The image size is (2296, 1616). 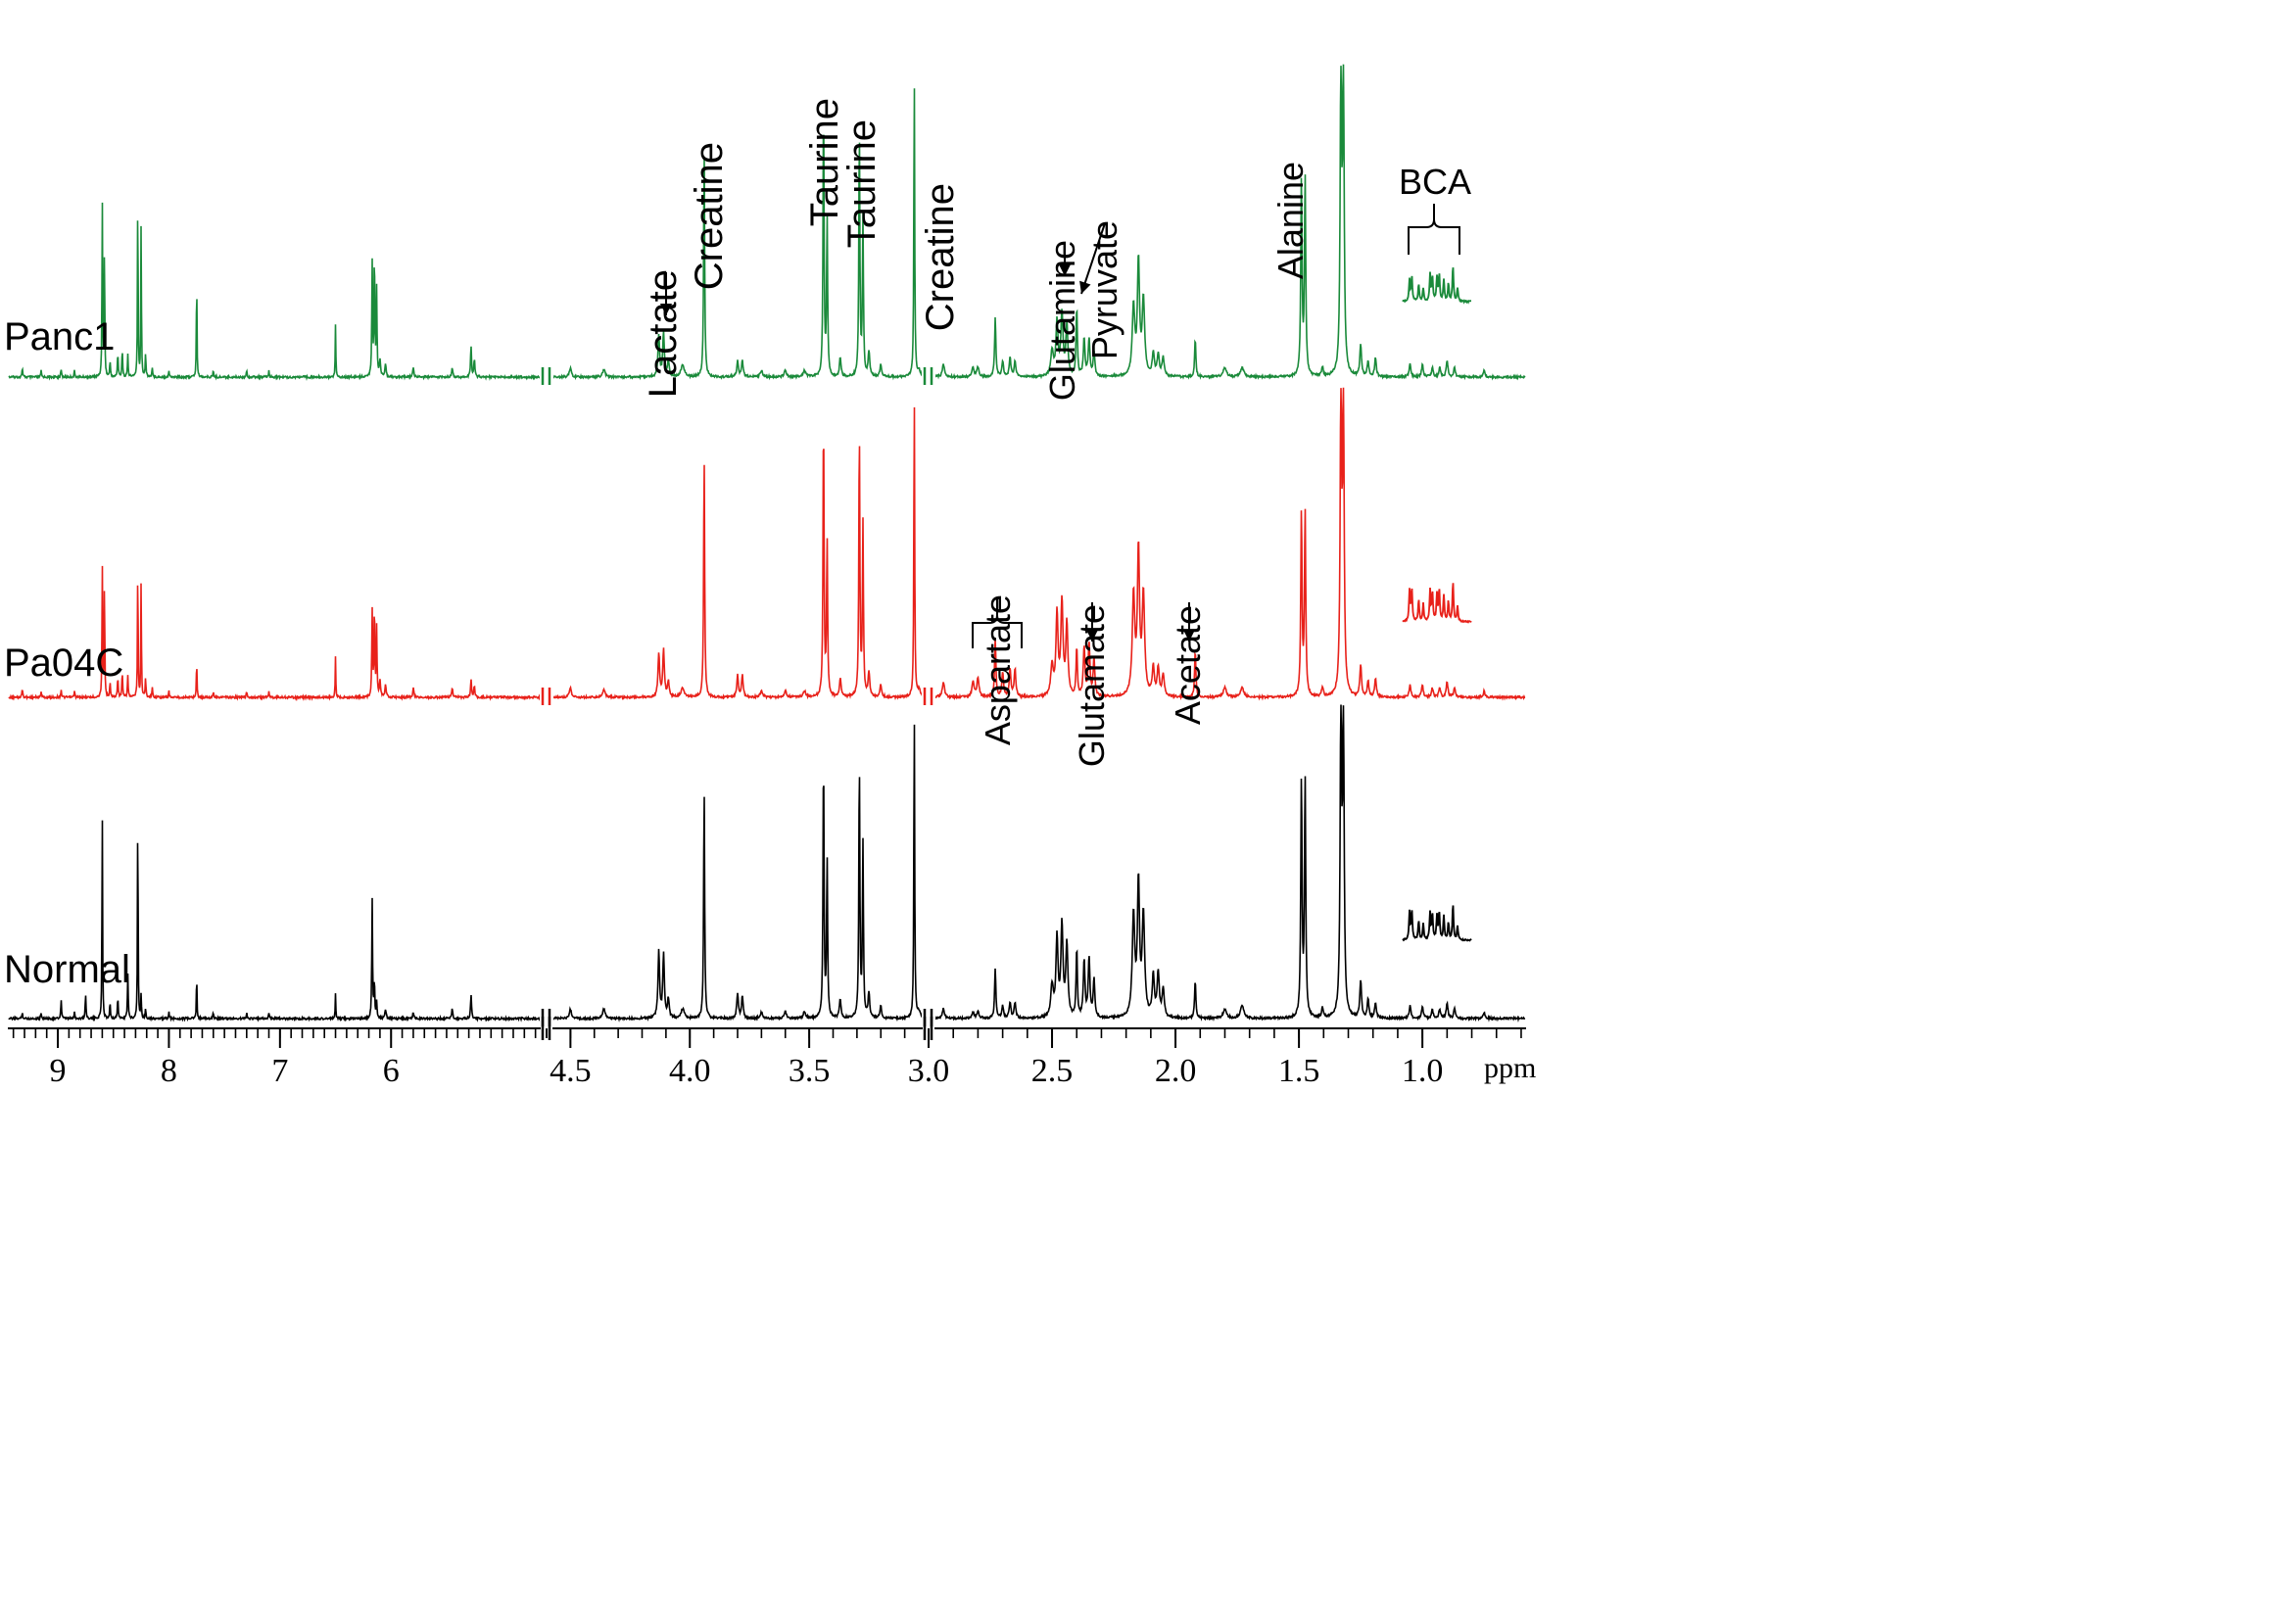 I want to click on tick-label: 6, so click(x=391, y=1071).